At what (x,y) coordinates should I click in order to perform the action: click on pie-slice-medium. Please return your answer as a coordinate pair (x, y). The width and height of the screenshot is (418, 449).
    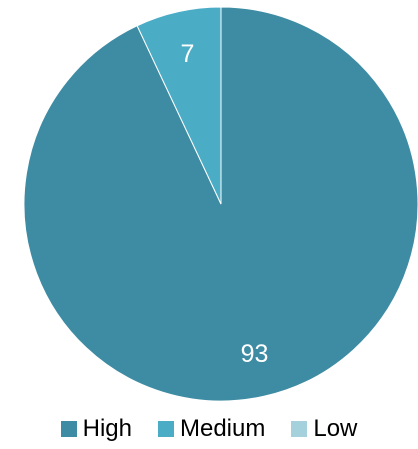
    Looking at the image, I should click on (179, 105).